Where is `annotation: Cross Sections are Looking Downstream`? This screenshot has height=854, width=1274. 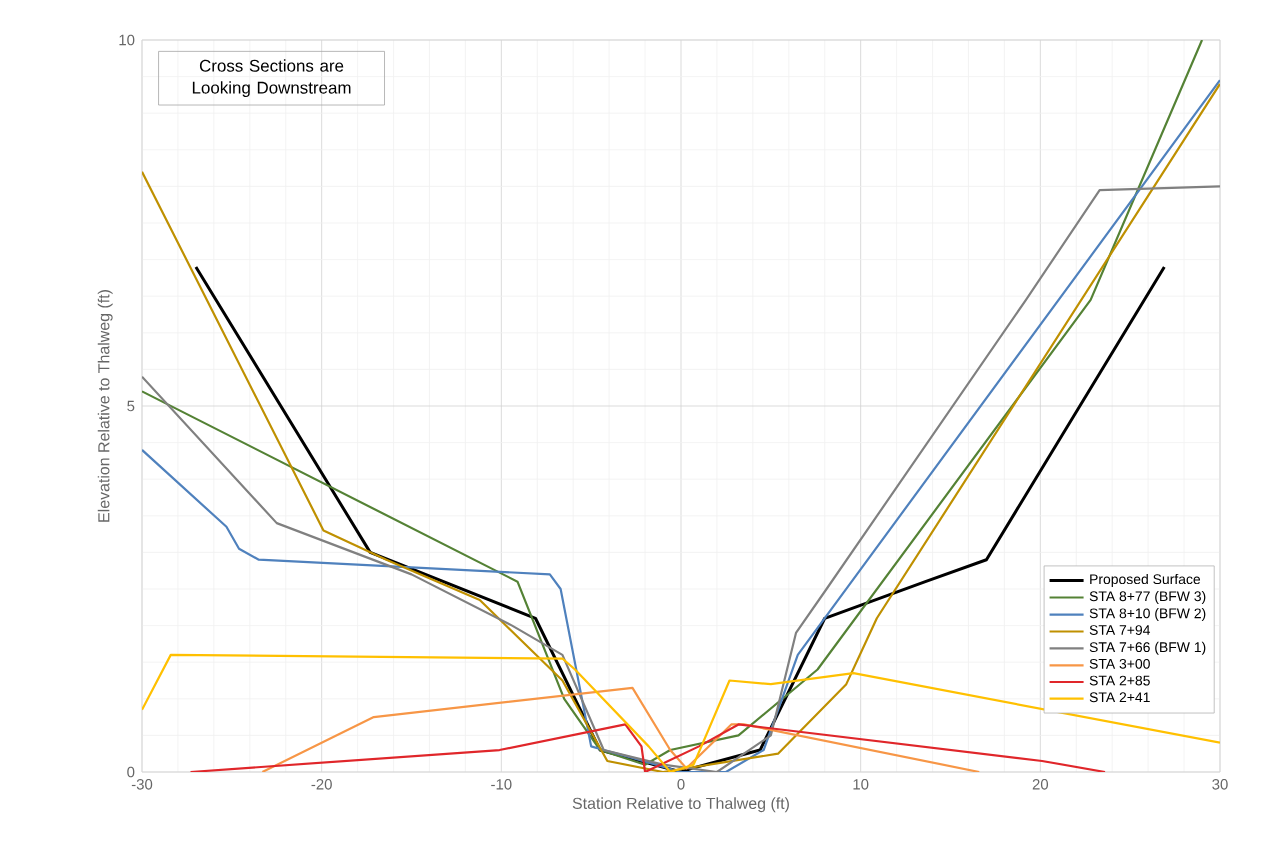 annotation: Cross Sections are Looking Downstream is located at coordinates (271, 78).